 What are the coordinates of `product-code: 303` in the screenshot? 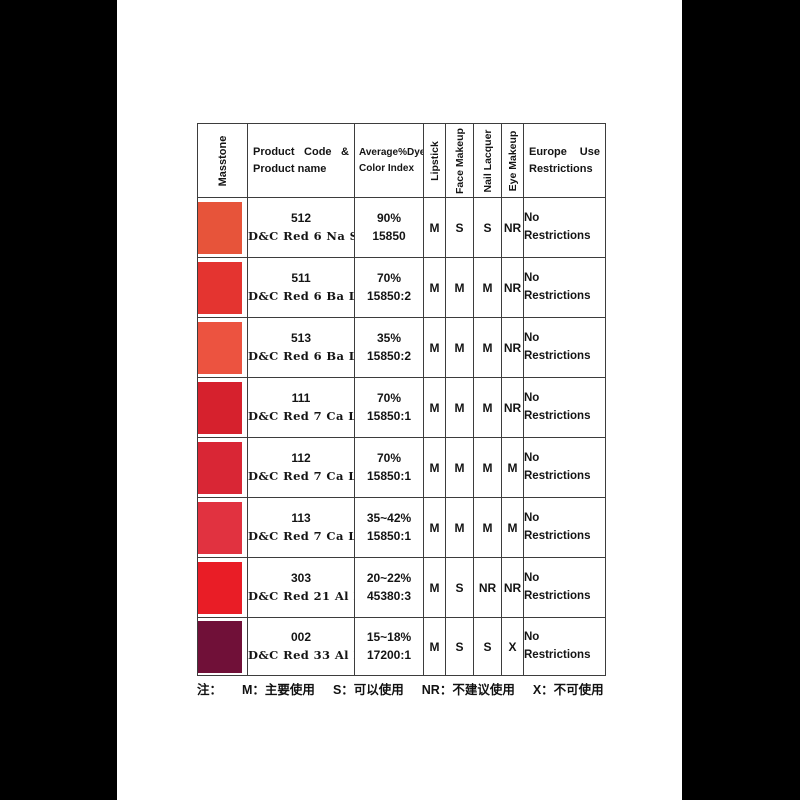 It's located at (301, 578).